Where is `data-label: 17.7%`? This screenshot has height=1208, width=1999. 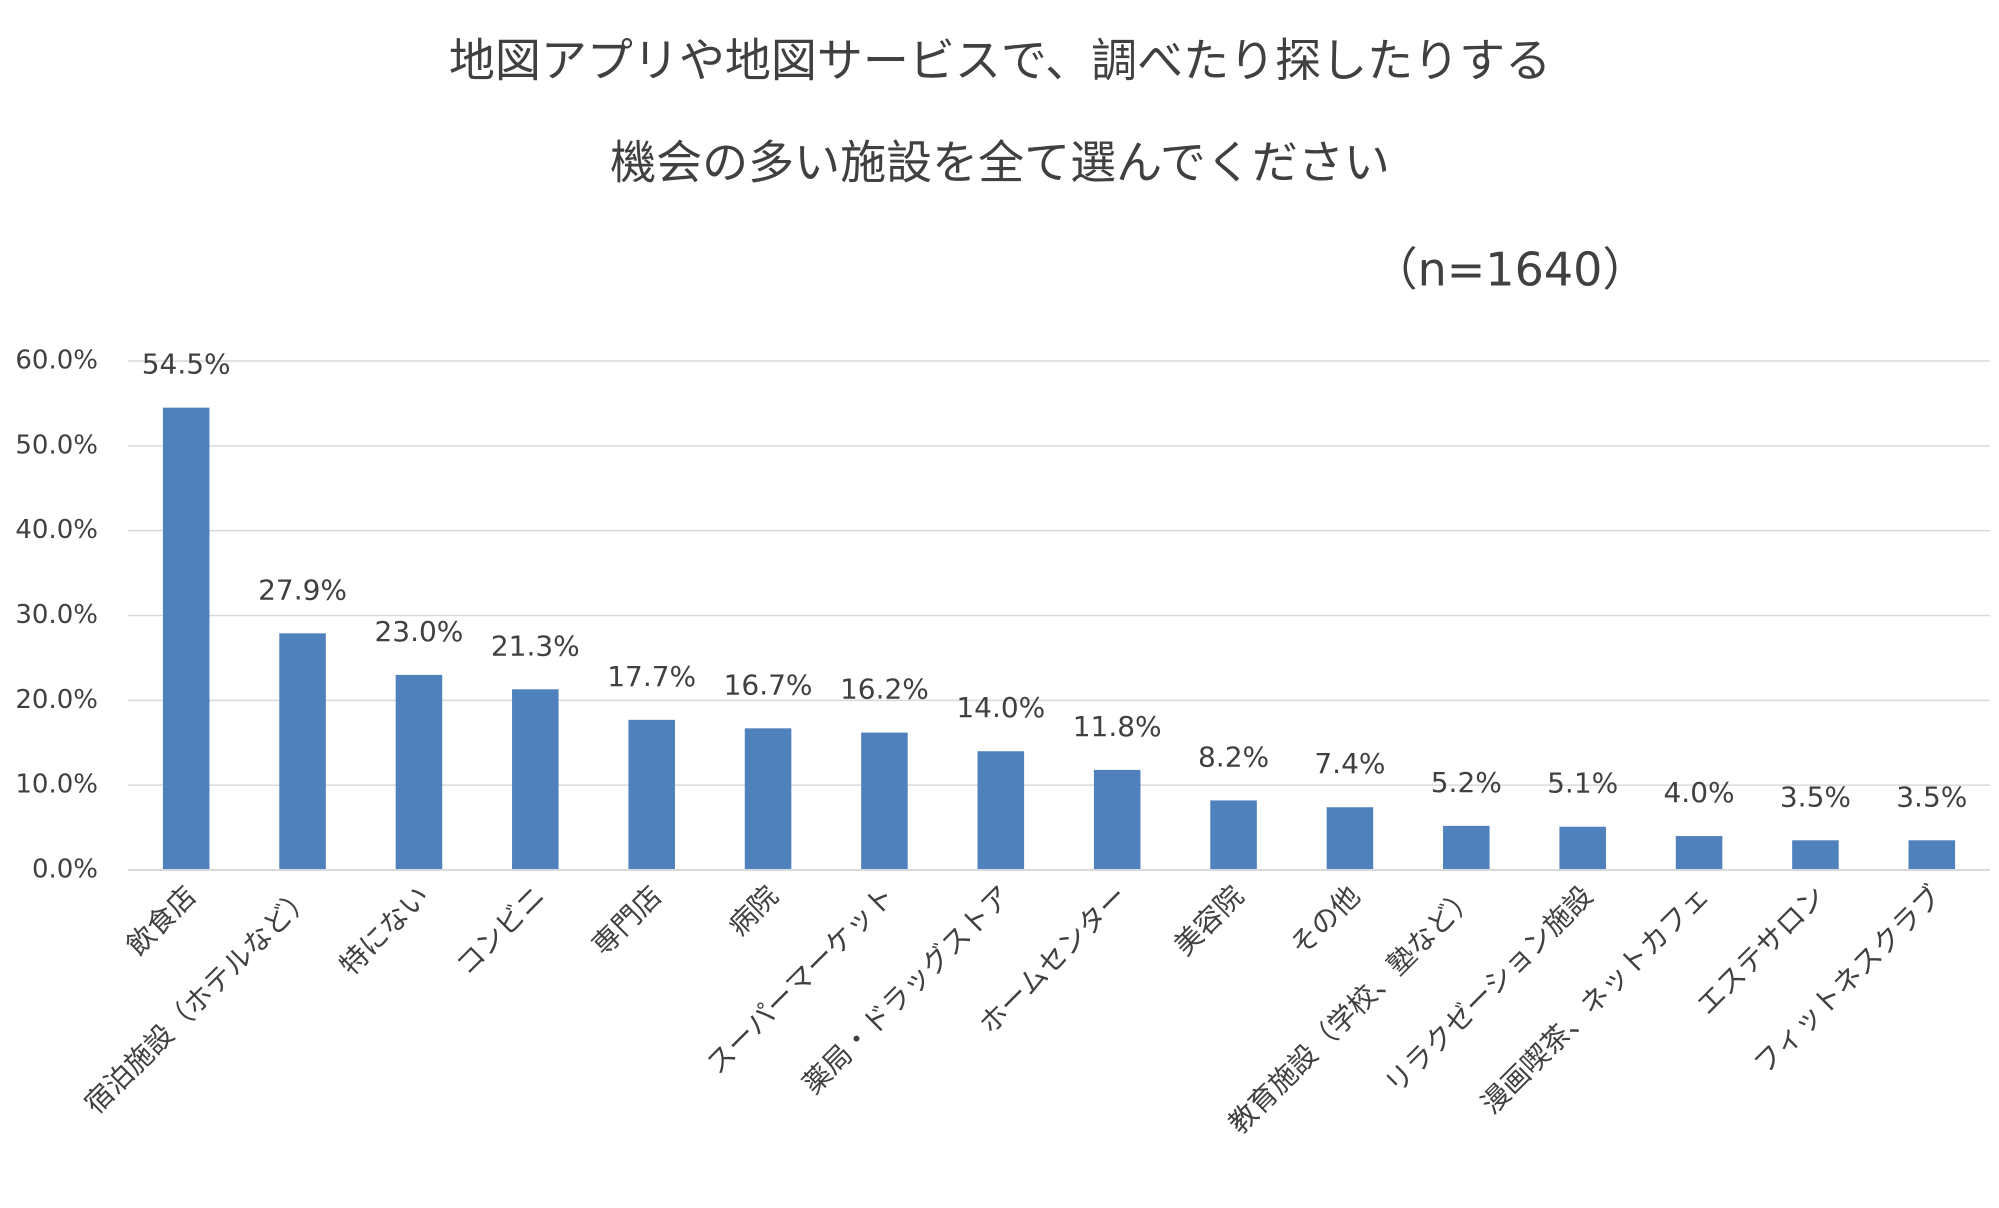
data-label: 17.7% is located at coordinates (651, 676).